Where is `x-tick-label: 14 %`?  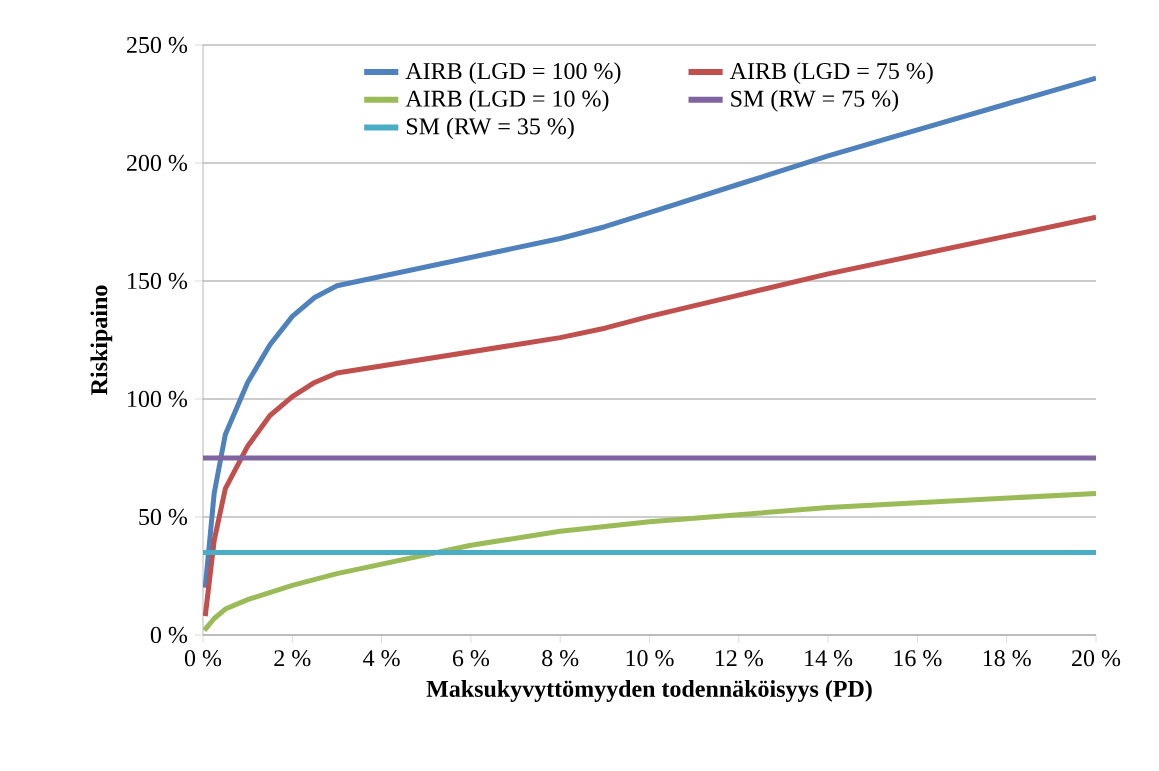 x-tick-label: 14 % is located at coordinates (829, 658).